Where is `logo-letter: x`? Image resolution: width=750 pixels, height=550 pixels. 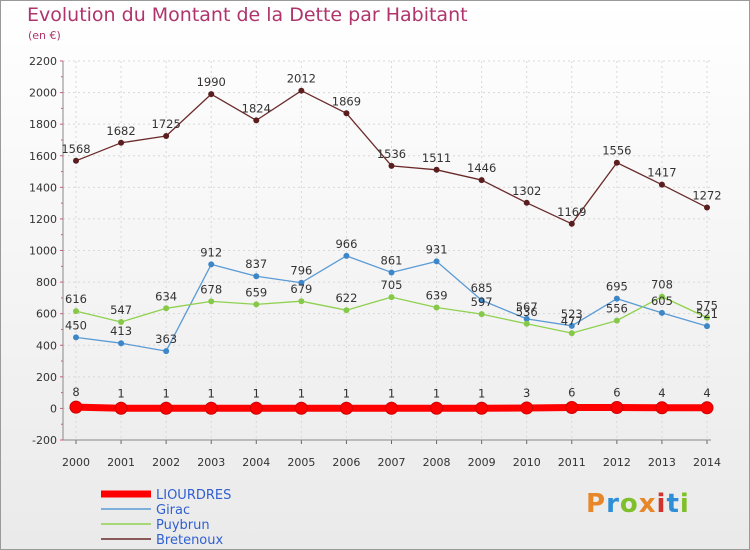 logo-letter: x is located at coordinates (647, 504).